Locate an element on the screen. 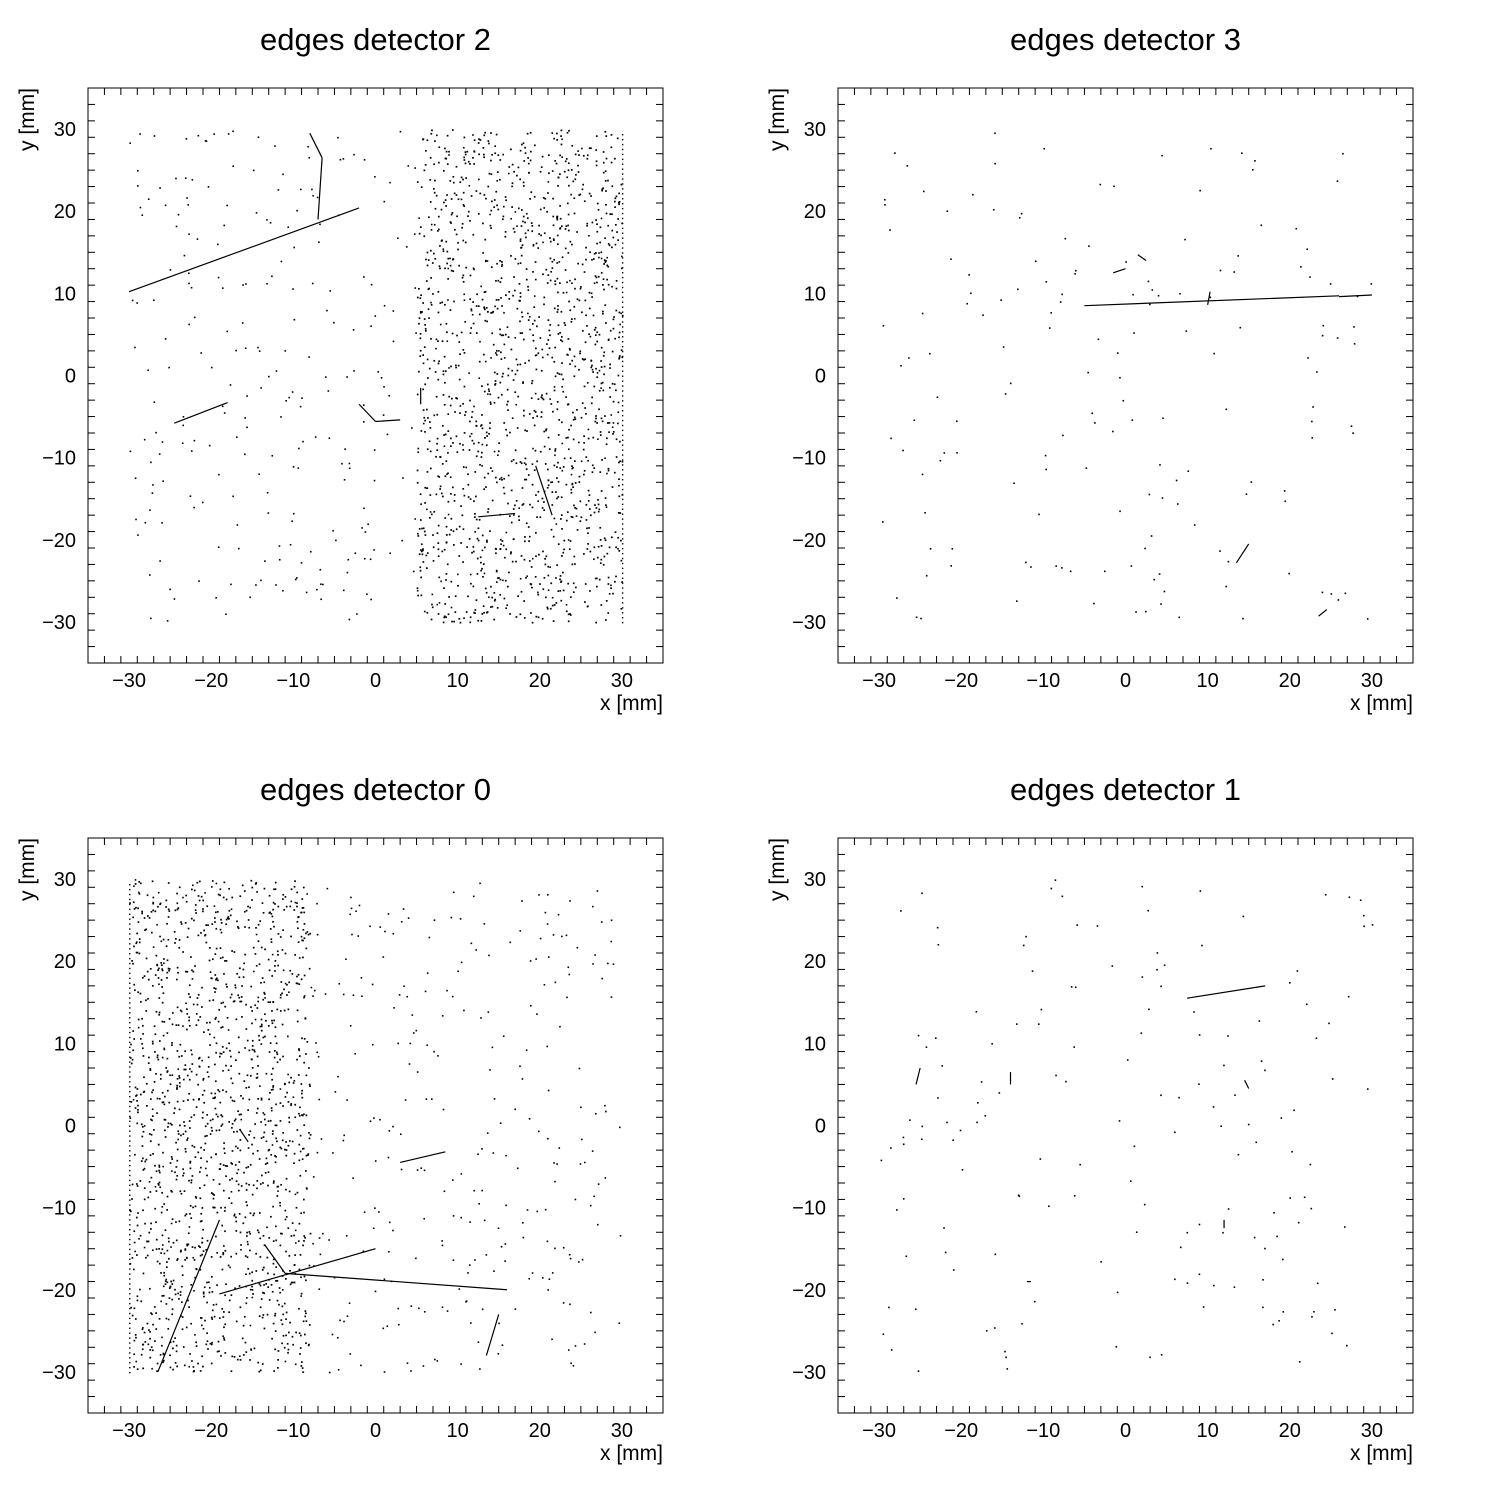 This screenshot has width=1500, height=1500. y-tick-label: −30 is located at coordinates (809, 1373).